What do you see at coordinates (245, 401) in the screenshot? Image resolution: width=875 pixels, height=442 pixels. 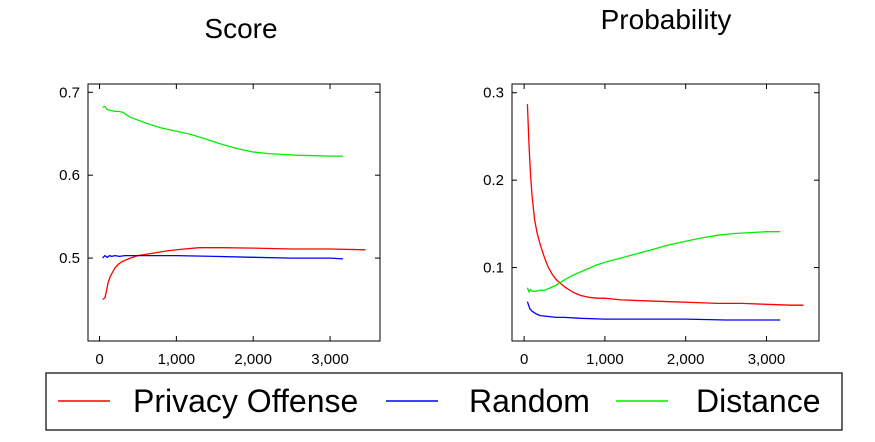 I see `legend-label-privacy-offense: Privacy Offense` at bounding box center [245, 401].